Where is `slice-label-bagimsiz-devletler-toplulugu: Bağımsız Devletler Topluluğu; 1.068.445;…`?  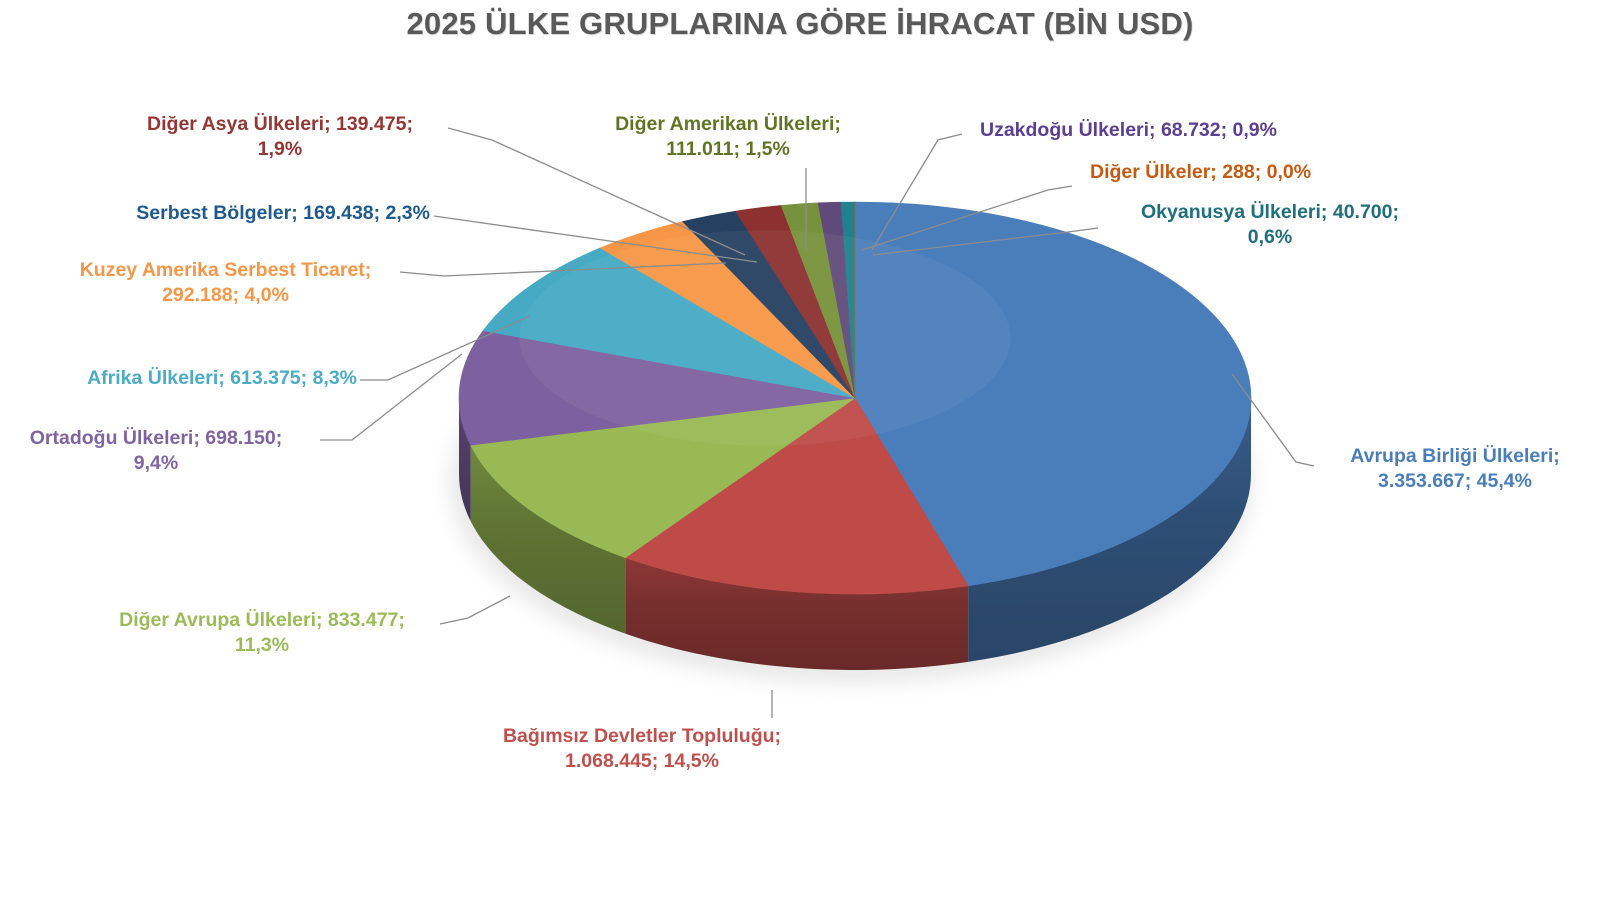 slice-label-bagimsiz-devletler-toplulugu: Bağımsız Devletler Topluluğu; 1.068.445;… is located at coordinates (642, 748).